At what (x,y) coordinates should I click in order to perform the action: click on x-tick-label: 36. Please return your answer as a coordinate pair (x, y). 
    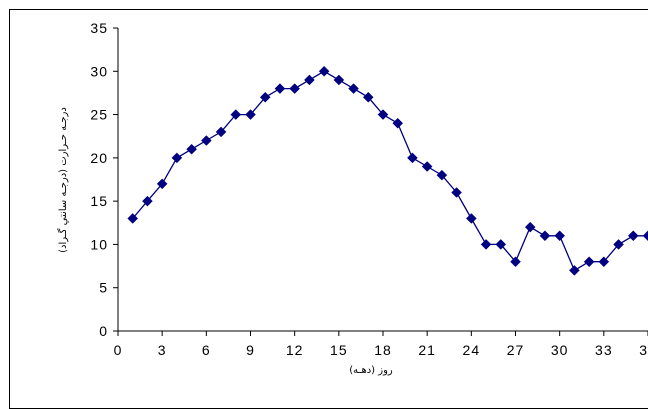
    Looking at the image, I should click on (643, 350).